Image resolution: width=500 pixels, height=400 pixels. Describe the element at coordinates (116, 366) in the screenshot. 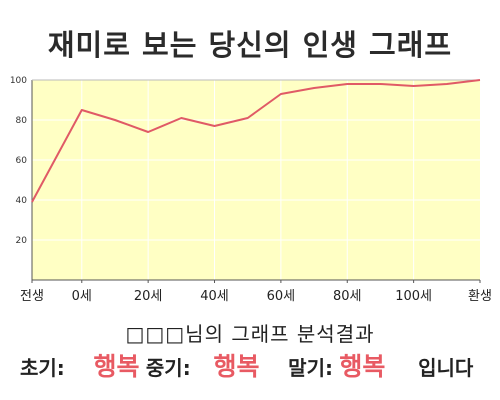

I see `early-value: 행복` at that location.